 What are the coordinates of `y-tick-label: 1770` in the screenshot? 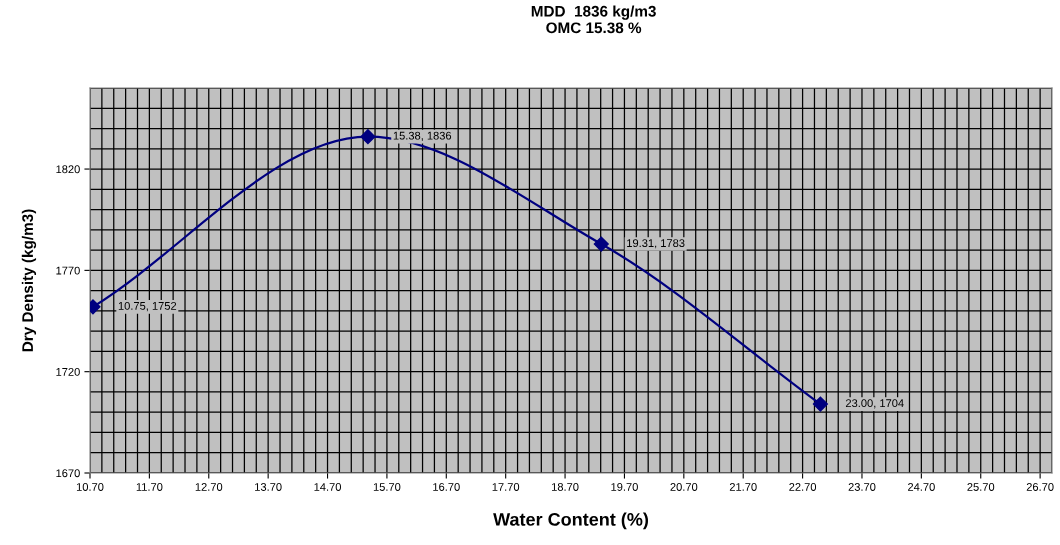 It's located at (68, 270).